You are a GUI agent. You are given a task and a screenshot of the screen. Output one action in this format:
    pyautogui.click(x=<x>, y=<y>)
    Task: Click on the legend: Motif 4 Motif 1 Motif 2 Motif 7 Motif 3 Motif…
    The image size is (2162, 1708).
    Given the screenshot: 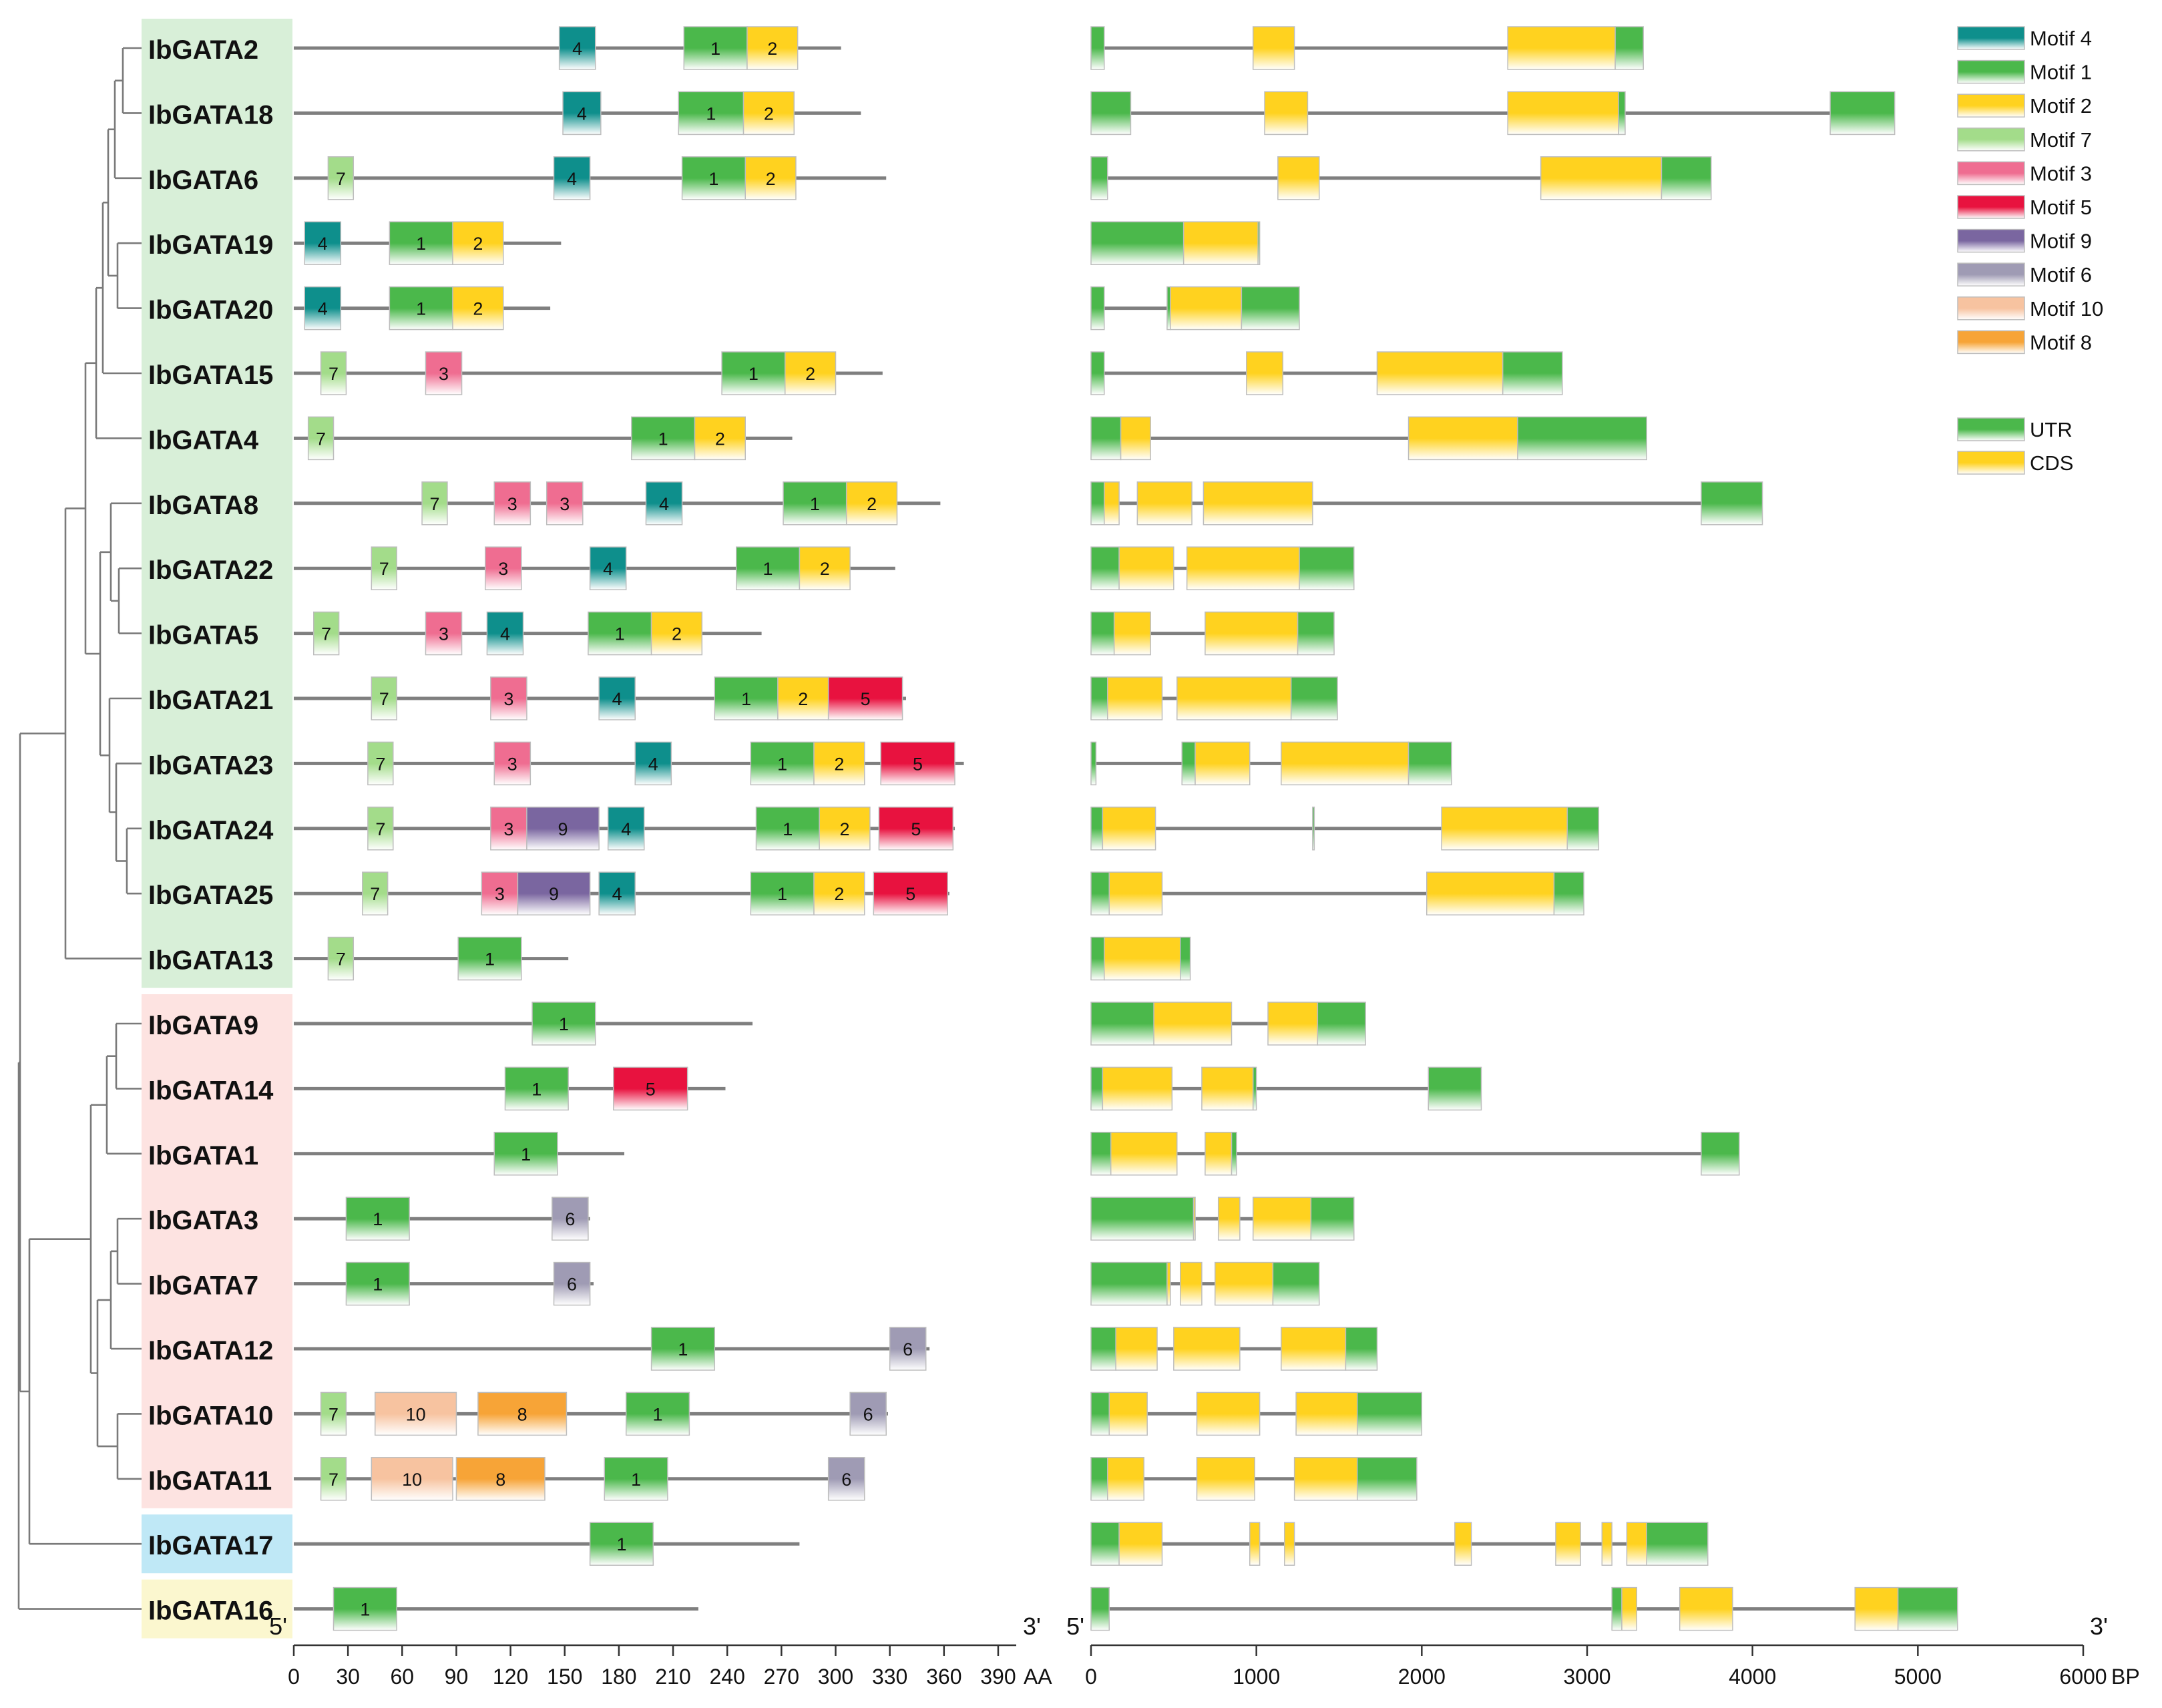 What is the action you would take?
    pyautogui.click(x=2030, y=250)
    